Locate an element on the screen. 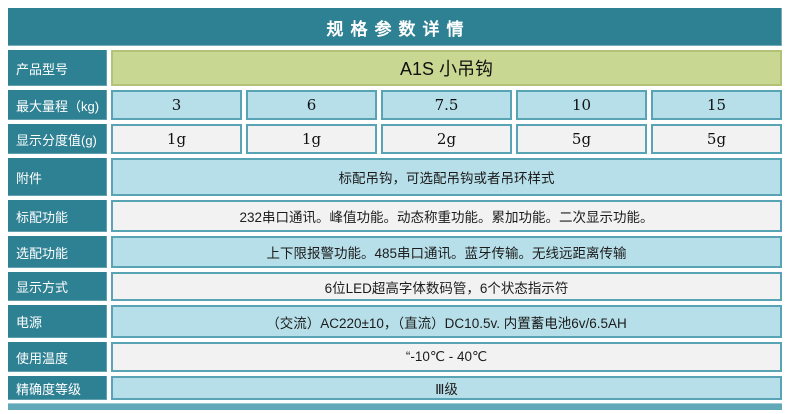  spec-cell: Ⅲ级 is located at coordinates (446, 388).